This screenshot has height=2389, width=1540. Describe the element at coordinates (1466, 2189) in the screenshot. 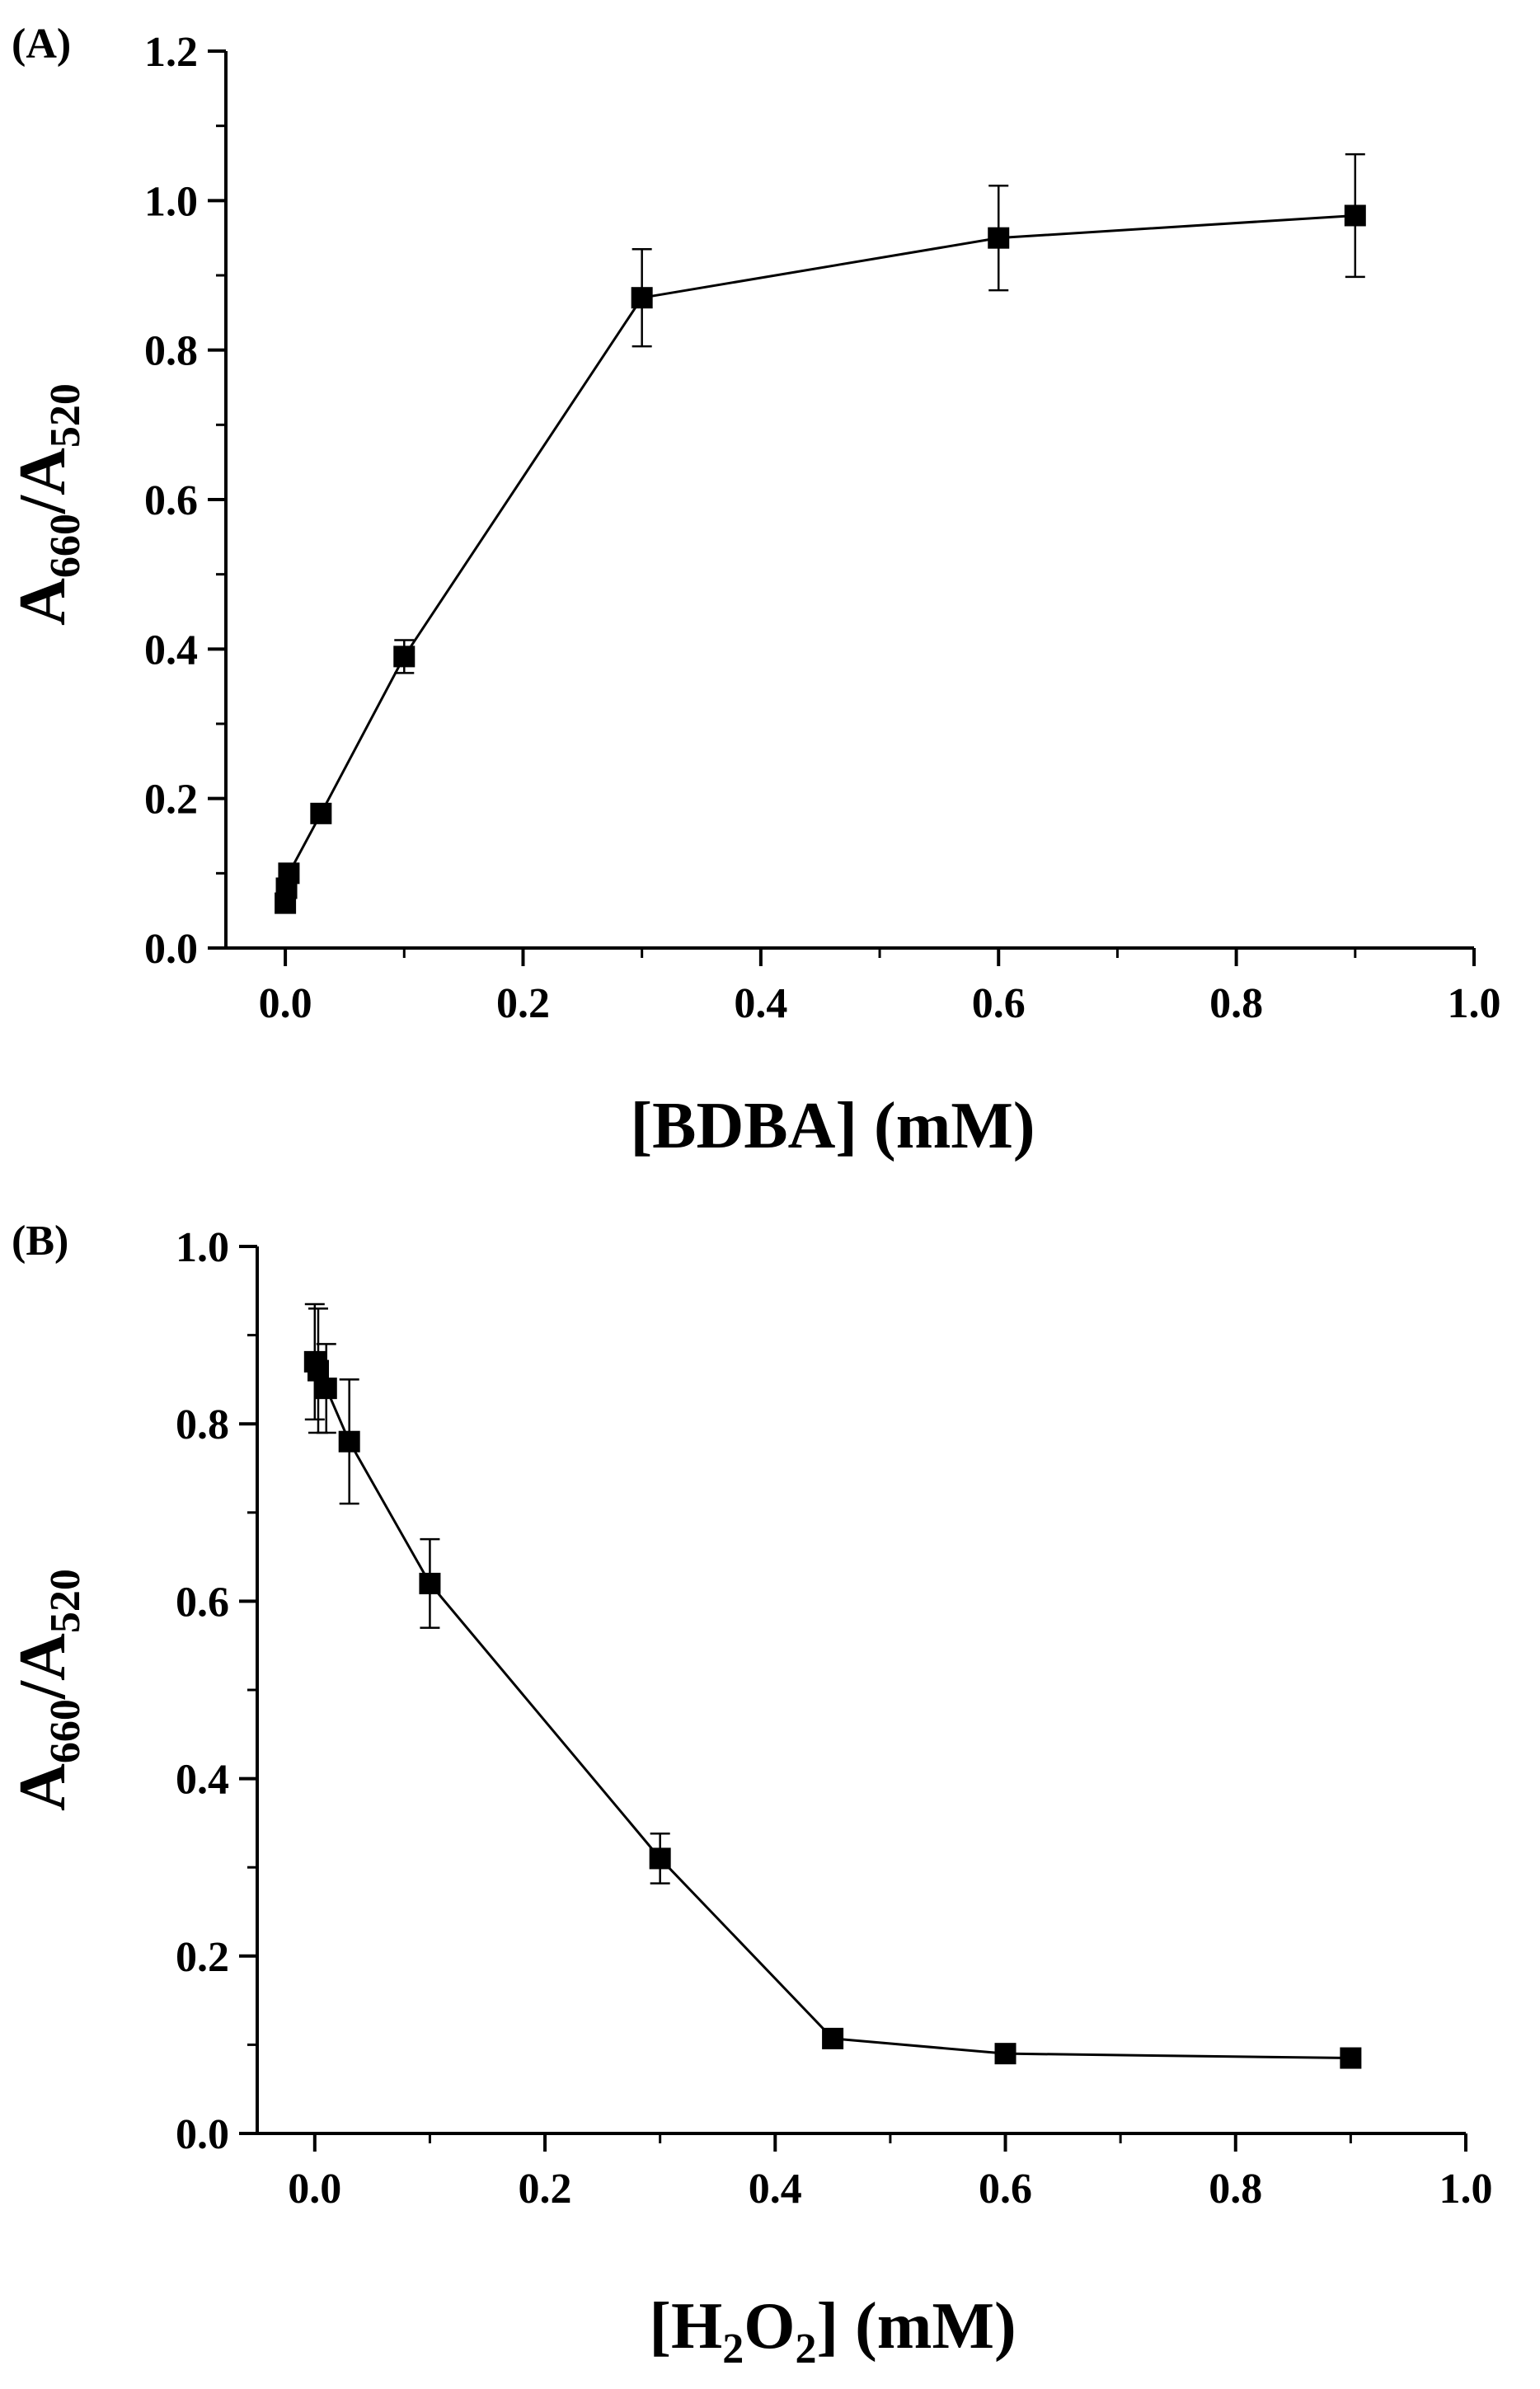

I see `panel-b-x-tick-label: 1.0` at that location.